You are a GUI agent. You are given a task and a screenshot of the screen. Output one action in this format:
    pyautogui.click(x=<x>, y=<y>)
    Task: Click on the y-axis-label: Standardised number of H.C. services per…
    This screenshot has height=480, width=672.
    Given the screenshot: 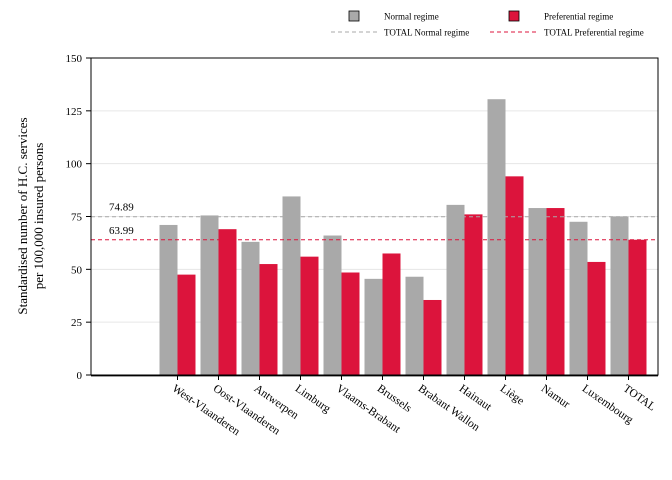 What is the action you would take?
    pyautogui.click(x=30, y=215)
    